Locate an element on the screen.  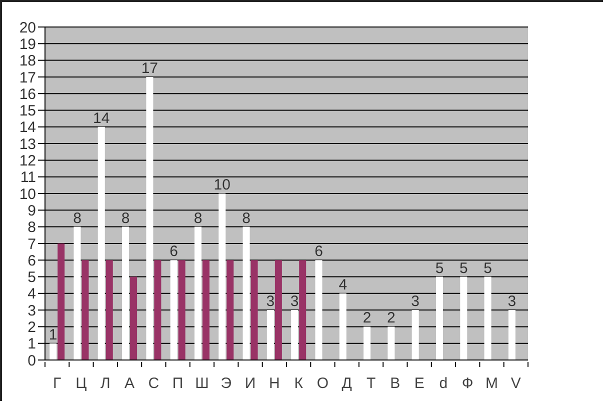
x-tick-label: d is located at coordinates (443, 383).